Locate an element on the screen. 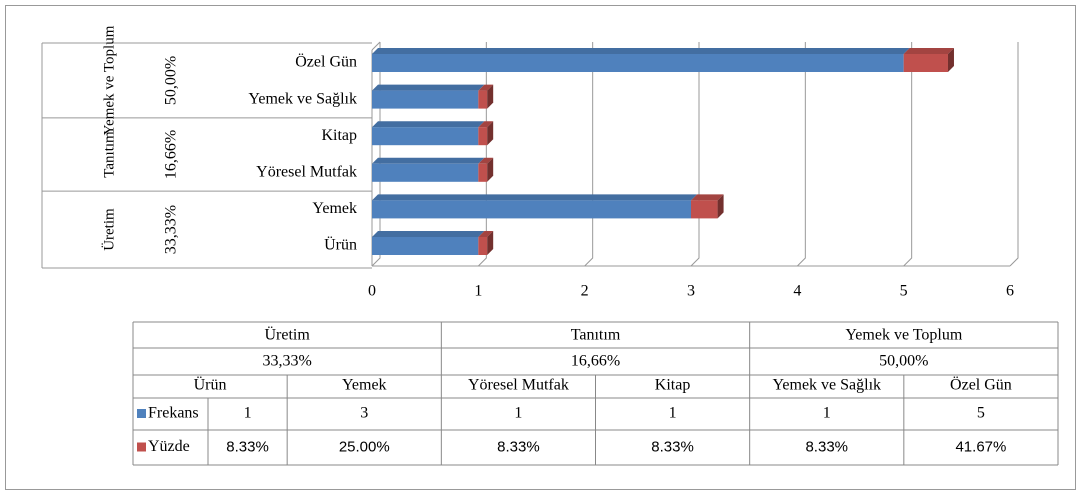  table-category: Yöresel Mutfak is located at coordinates (518, 385).